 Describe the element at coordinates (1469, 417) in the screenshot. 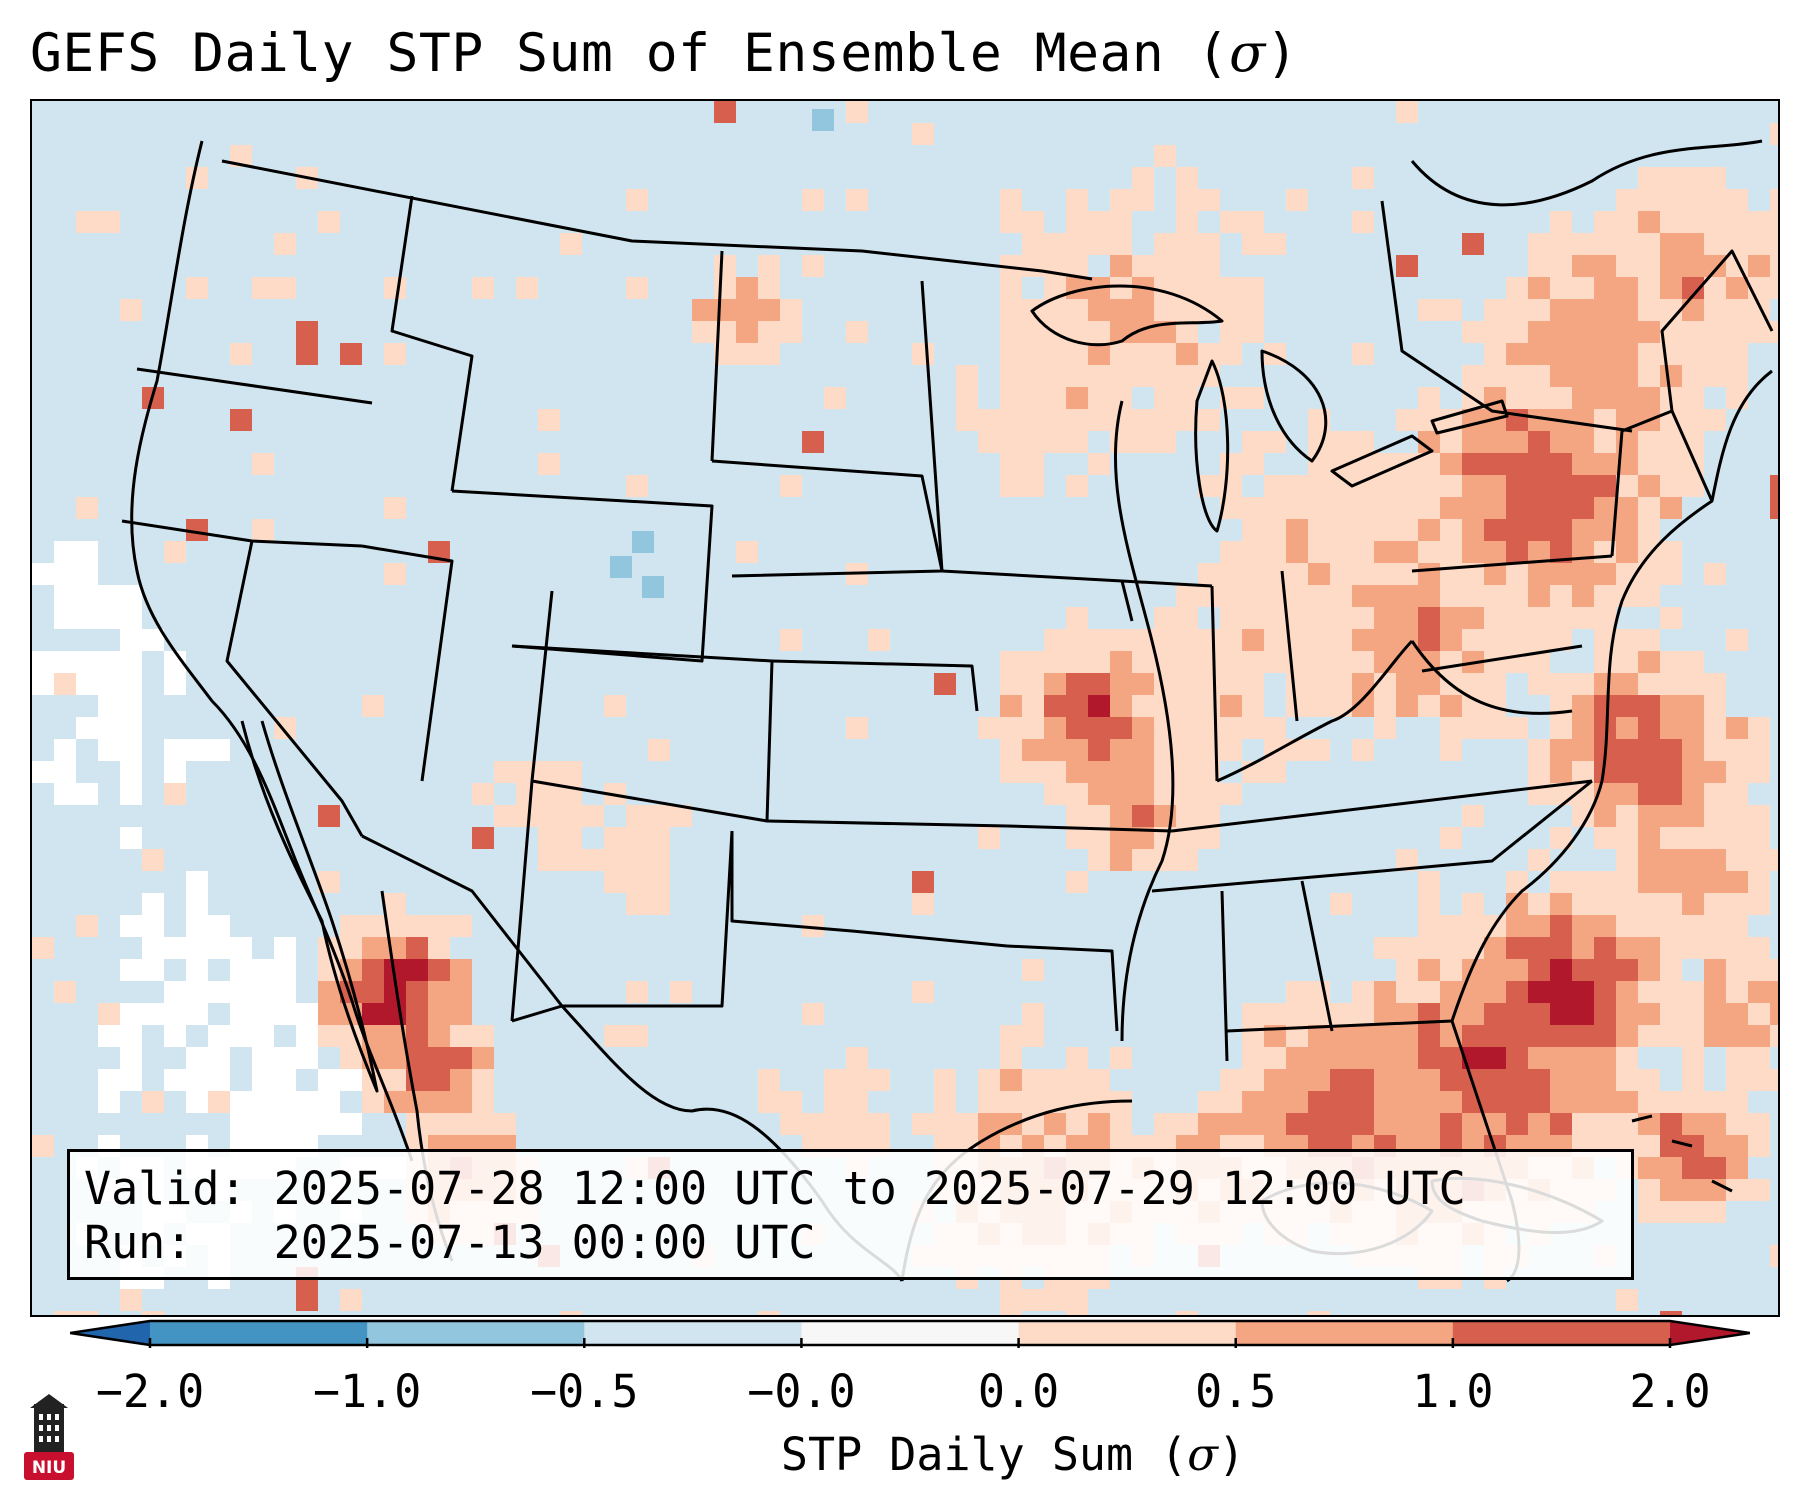

I see `lake-ontario` at that location.